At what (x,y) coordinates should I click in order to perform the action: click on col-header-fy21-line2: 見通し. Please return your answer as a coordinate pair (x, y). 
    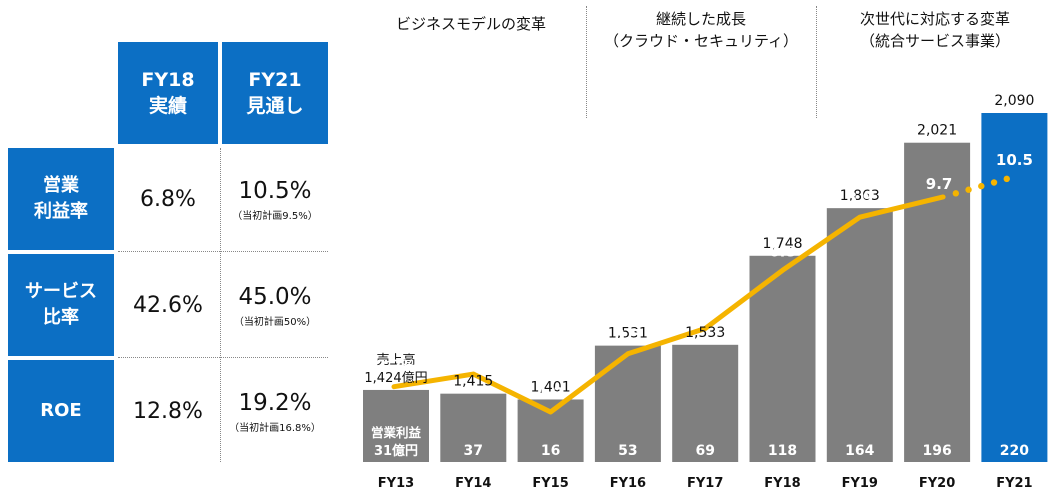
    Looking at the image, I should click on (275, 106).